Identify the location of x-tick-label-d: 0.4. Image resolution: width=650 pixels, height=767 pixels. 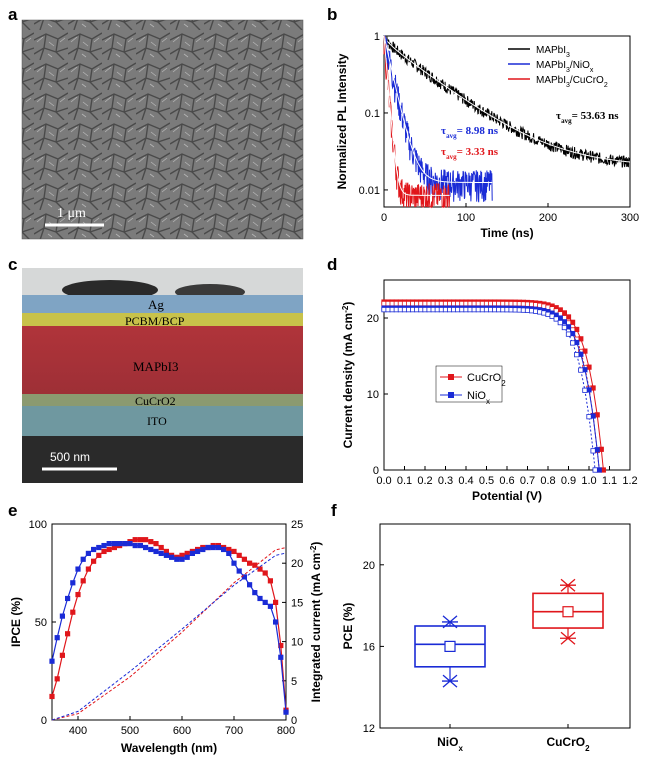
(465, 481).